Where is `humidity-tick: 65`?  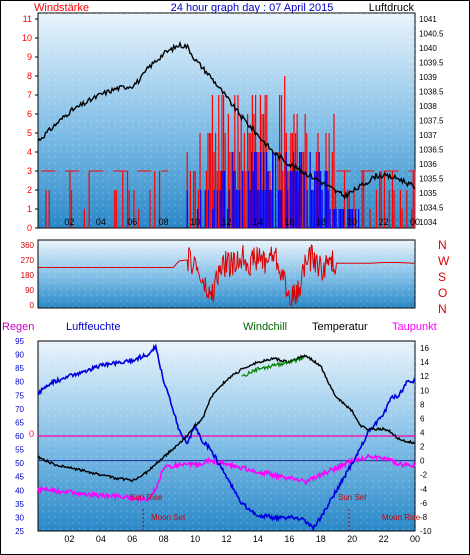 humidity-tick: 65 is located at coordinates (19, 422).